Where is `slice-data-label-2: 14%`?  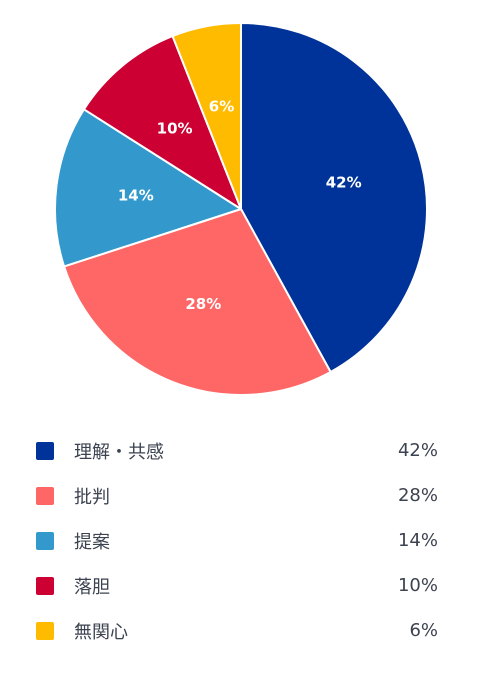
slice-data-label-2: 14% is located at coordinates (136, 196).